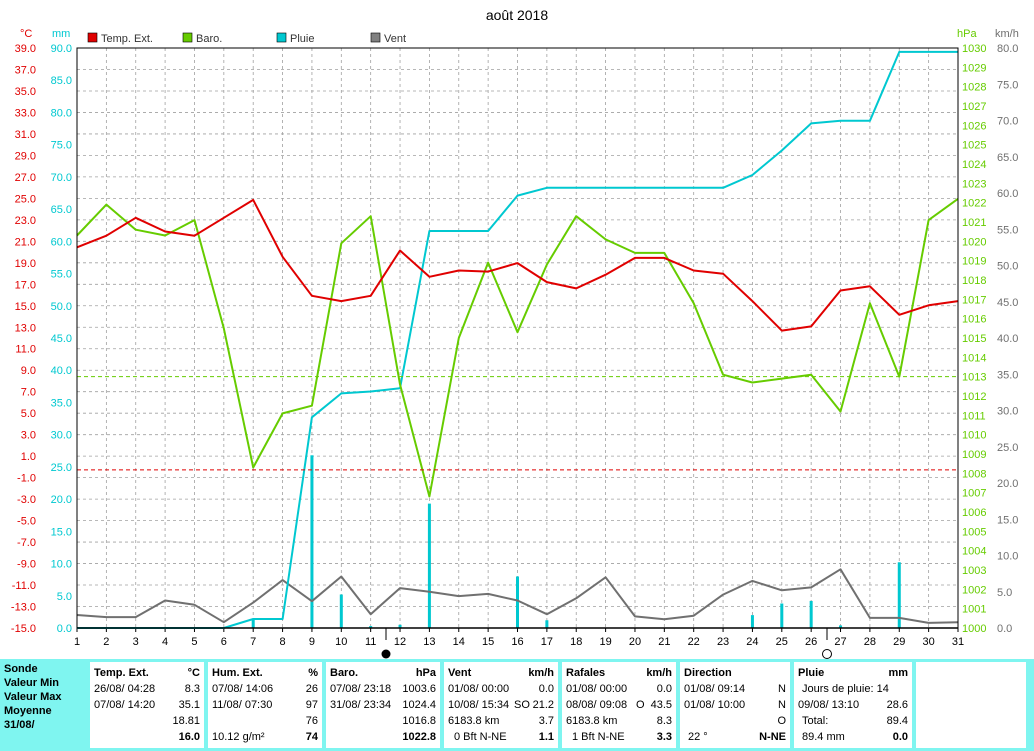  Describe the element at coordinates (25, 49) in the screenshot. I see `temp-tick-label: 39.0` at that location.